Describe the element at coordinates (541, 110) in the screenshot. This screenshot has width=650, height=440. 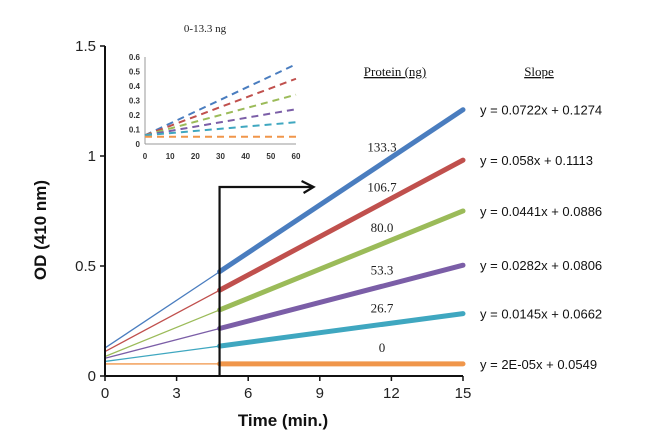
I see `series-equation-0: y = 0.0722x + 0.1274` at that location.